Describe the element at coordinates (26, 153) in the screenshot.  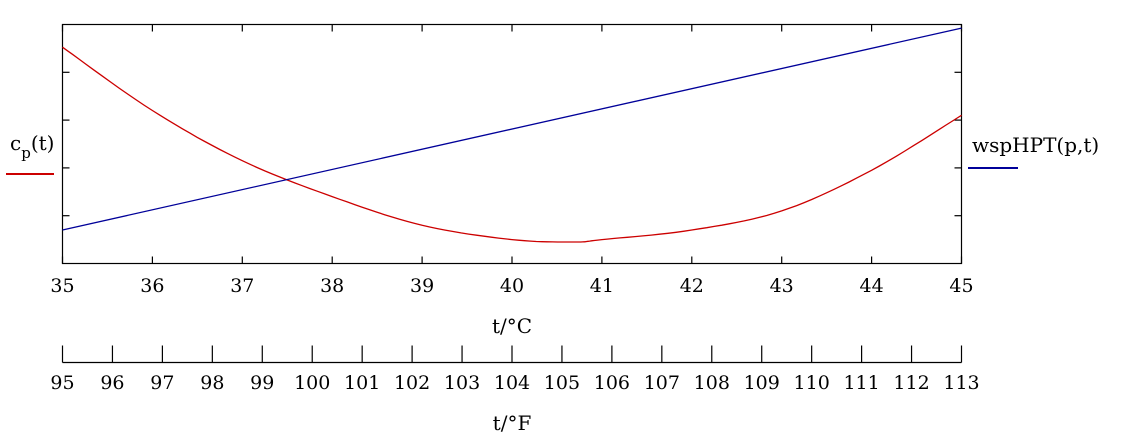
I see `left-legend-sub: p` at that location.